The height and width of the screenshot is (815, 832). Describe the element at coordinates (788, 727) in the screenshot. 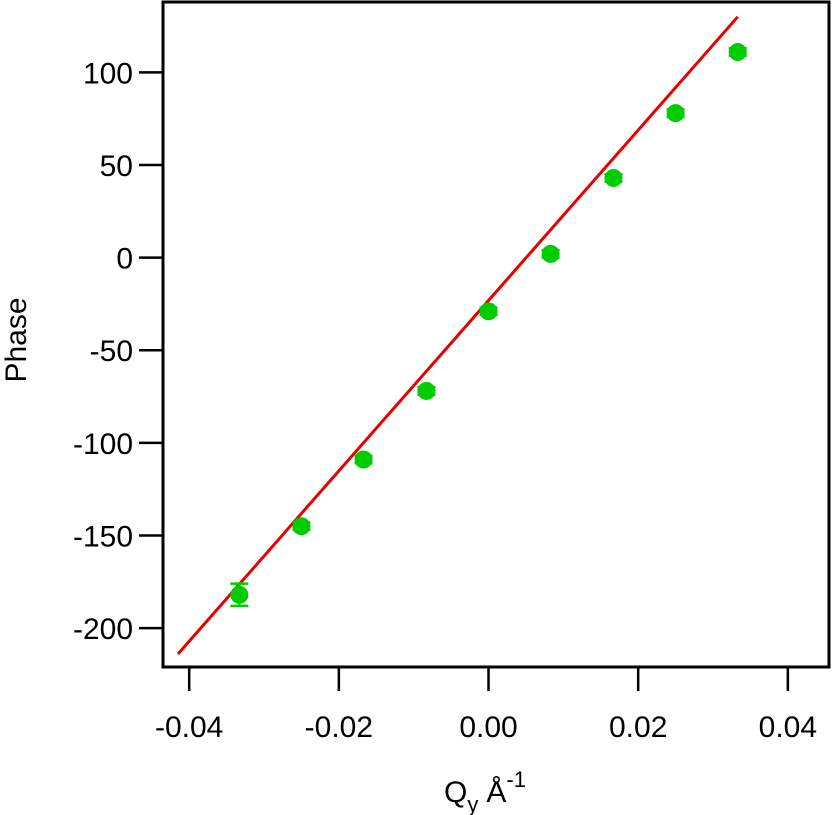

I see `x-tick-label: 0.04` at that location.